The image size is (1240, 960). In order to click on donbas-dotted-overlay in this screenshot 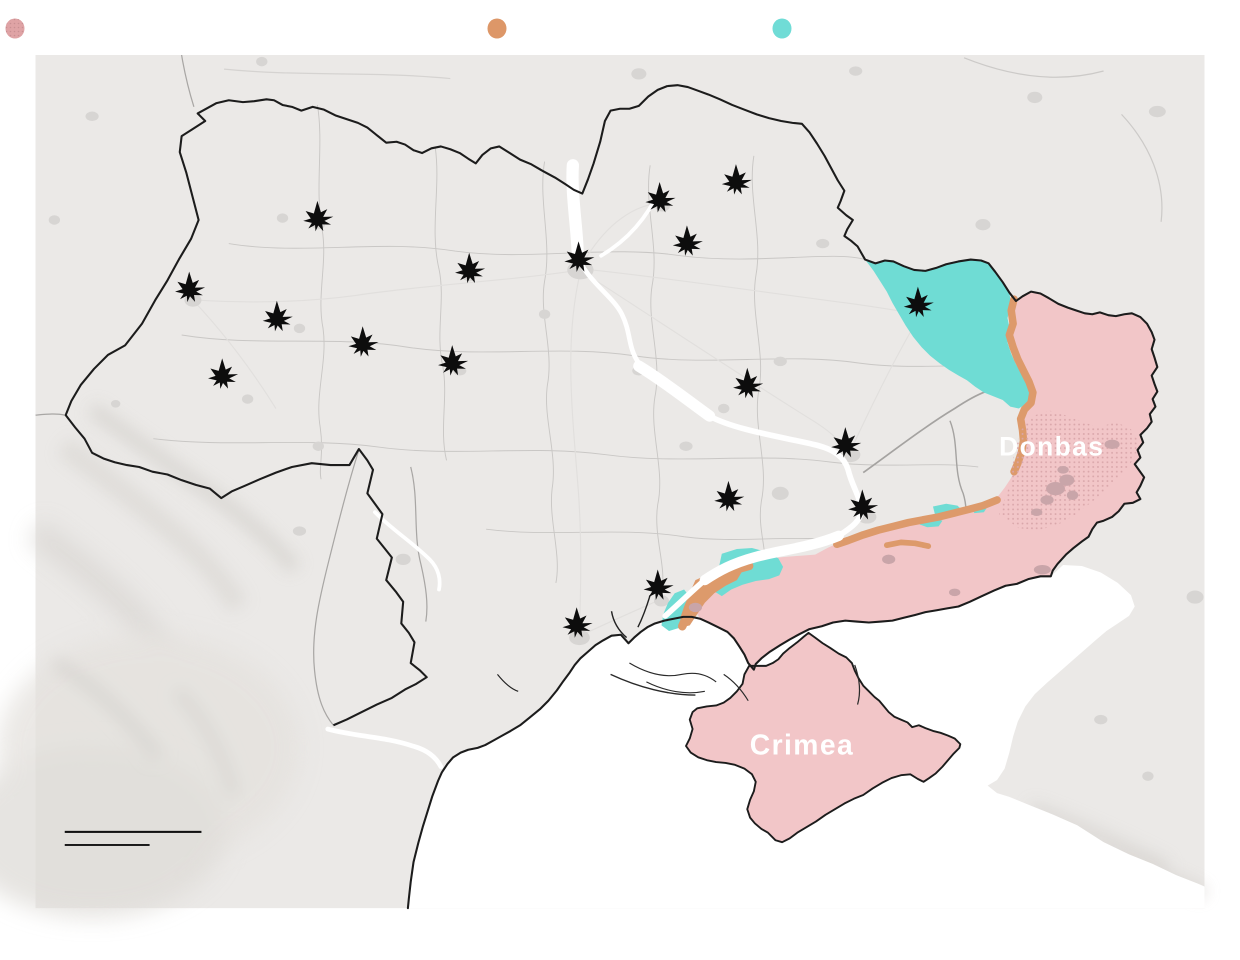, I will do `click(1068, 470)`.